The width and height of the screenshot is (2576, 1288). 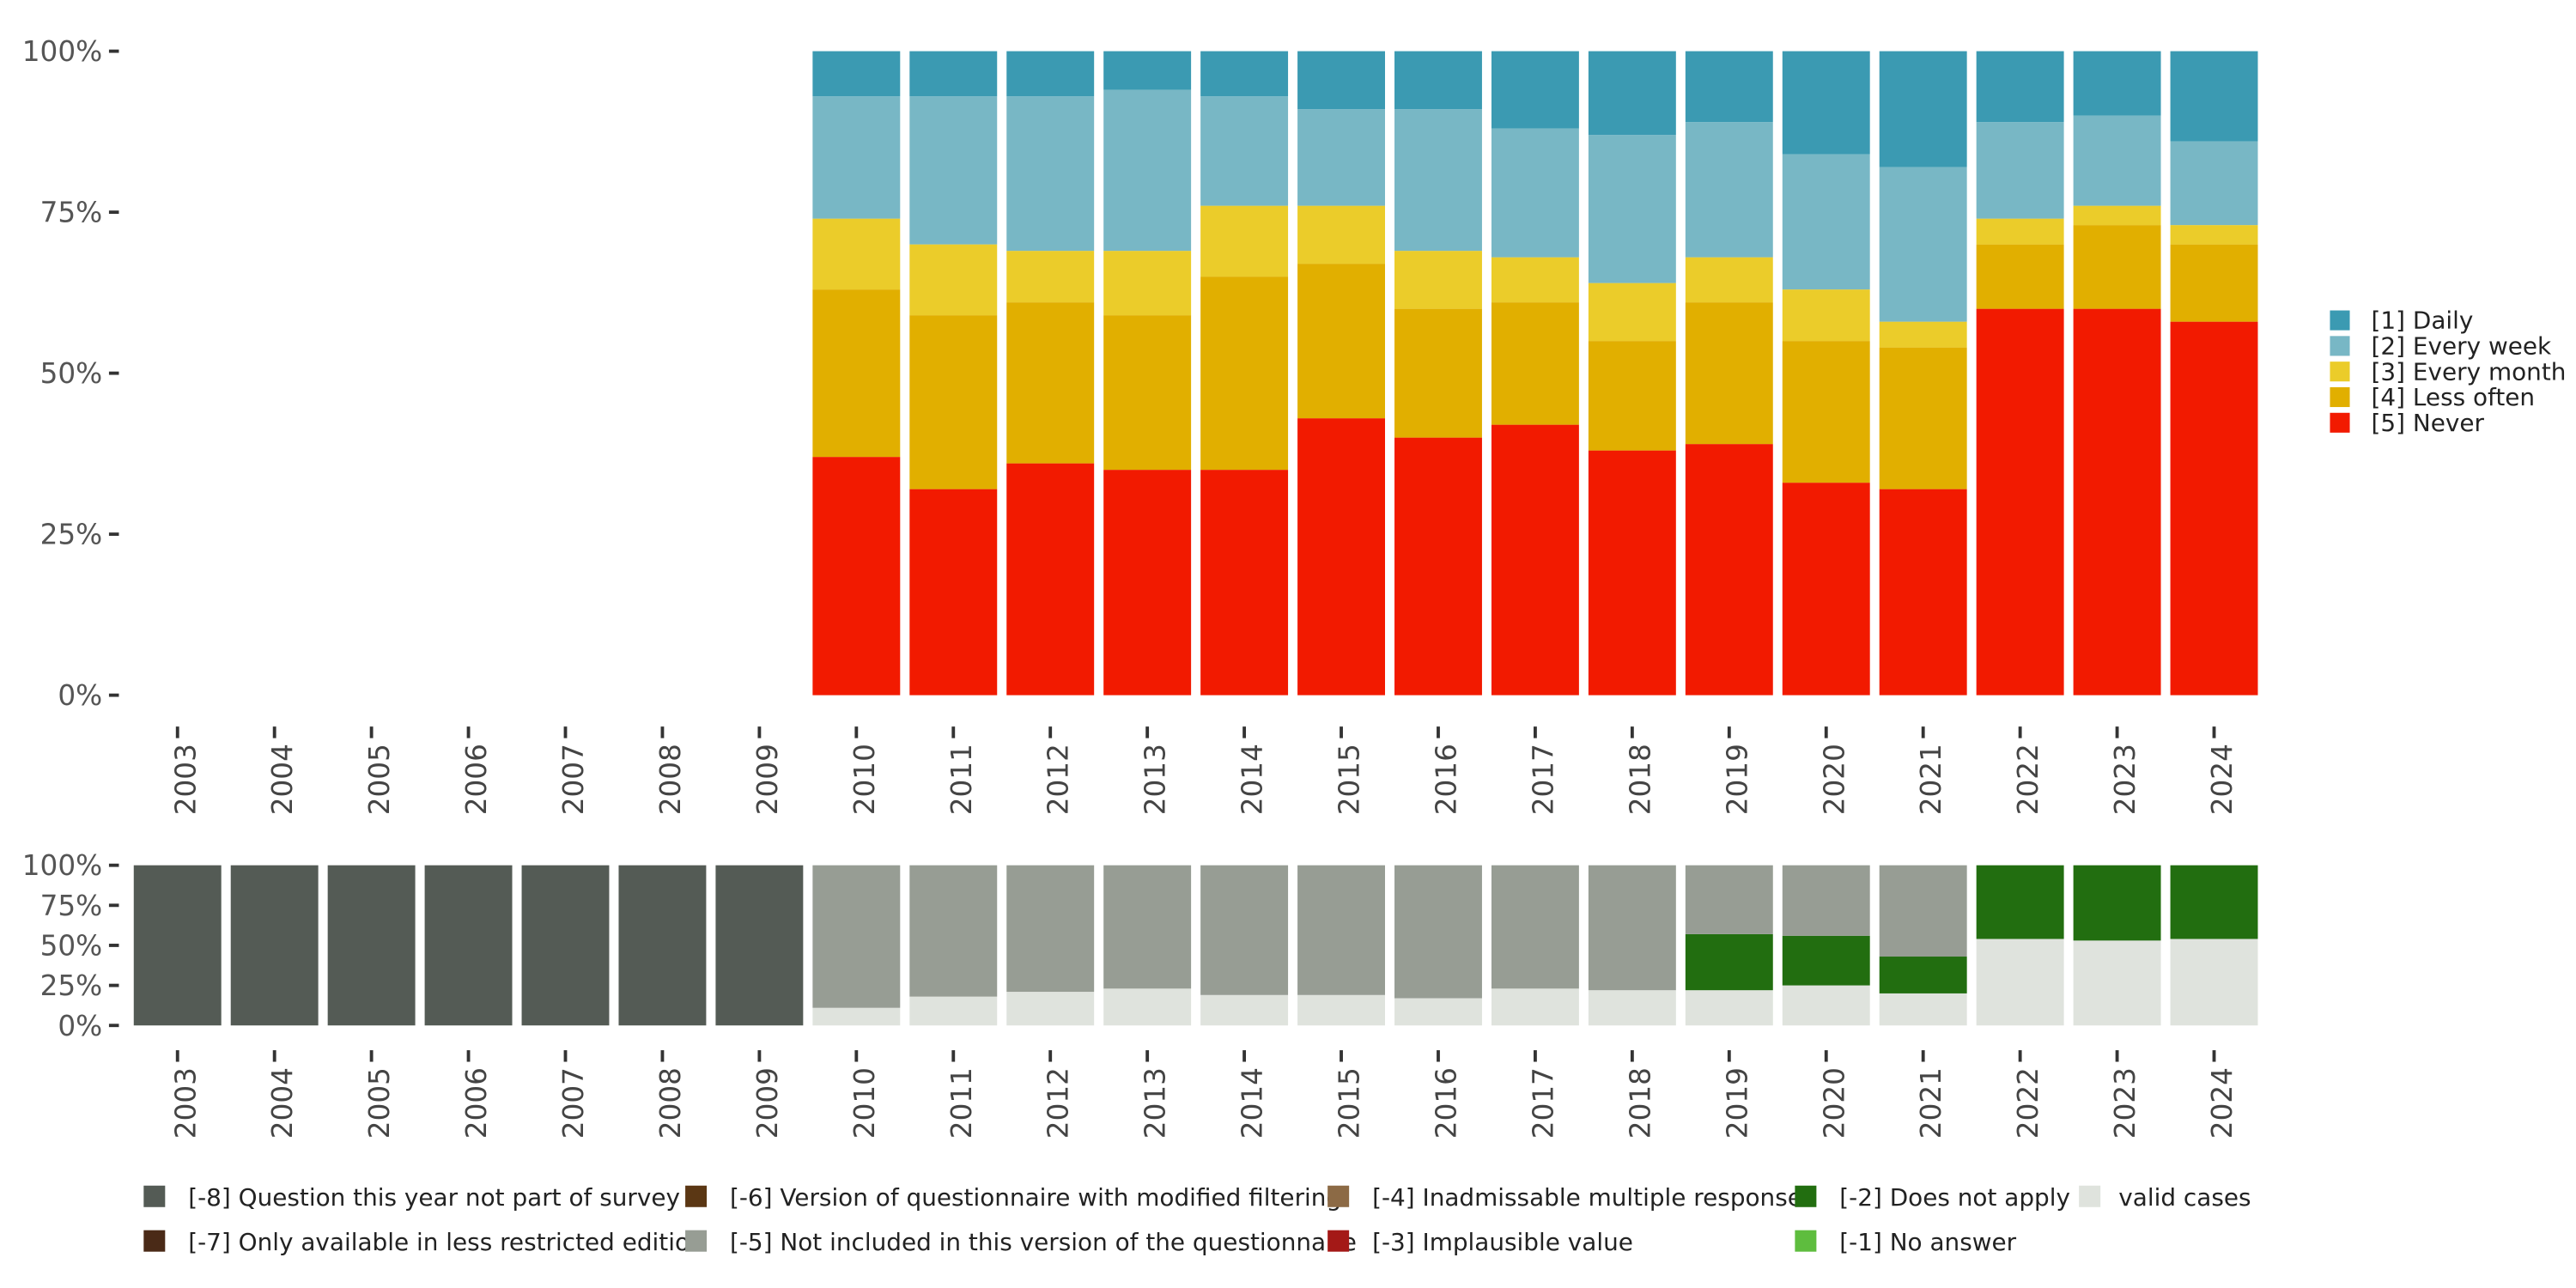 What do you see at coordinates (1923, 975) in the screenshot?
I see `bar-segment-2021-2-does-not-apply` at bounding box center [1923, 975].